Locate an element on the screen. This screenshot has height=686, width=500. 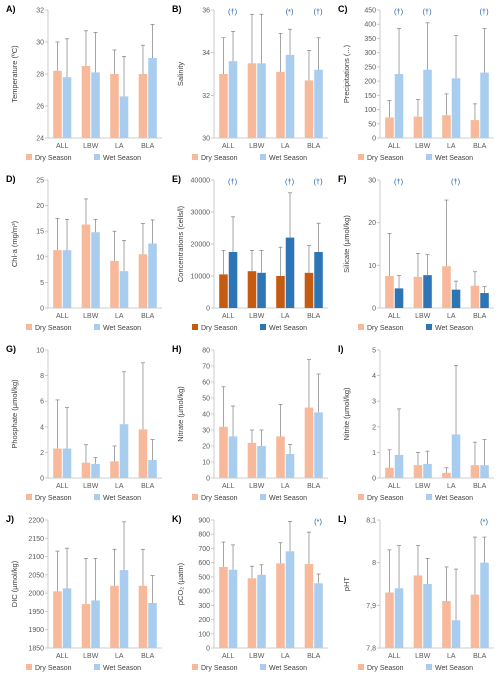
y-tick-label: 1 is located at coordinates (374, 453).